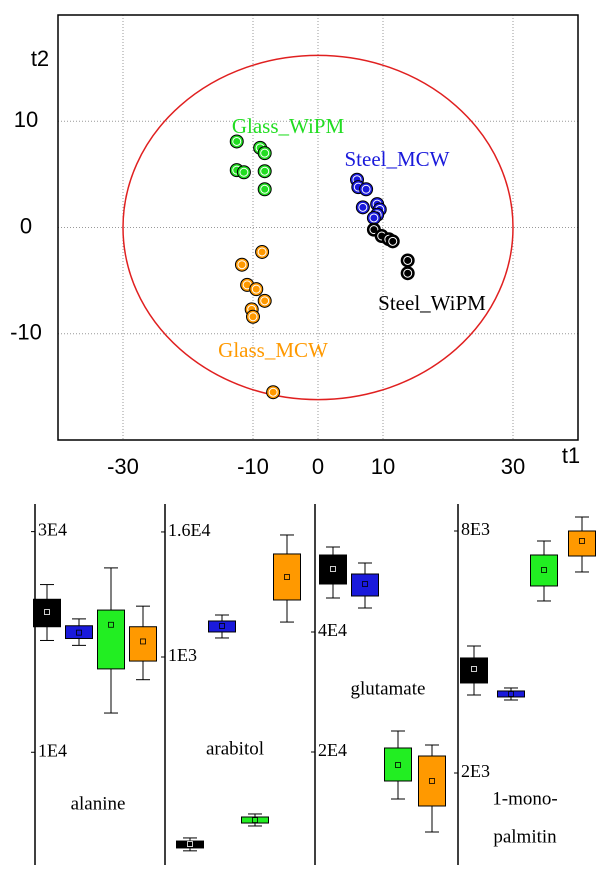 This screenshot has height=870, width=598. Describe the element at coordinates (525, 836) in the screenshot. I see `variable-label: palmitin` at that location.